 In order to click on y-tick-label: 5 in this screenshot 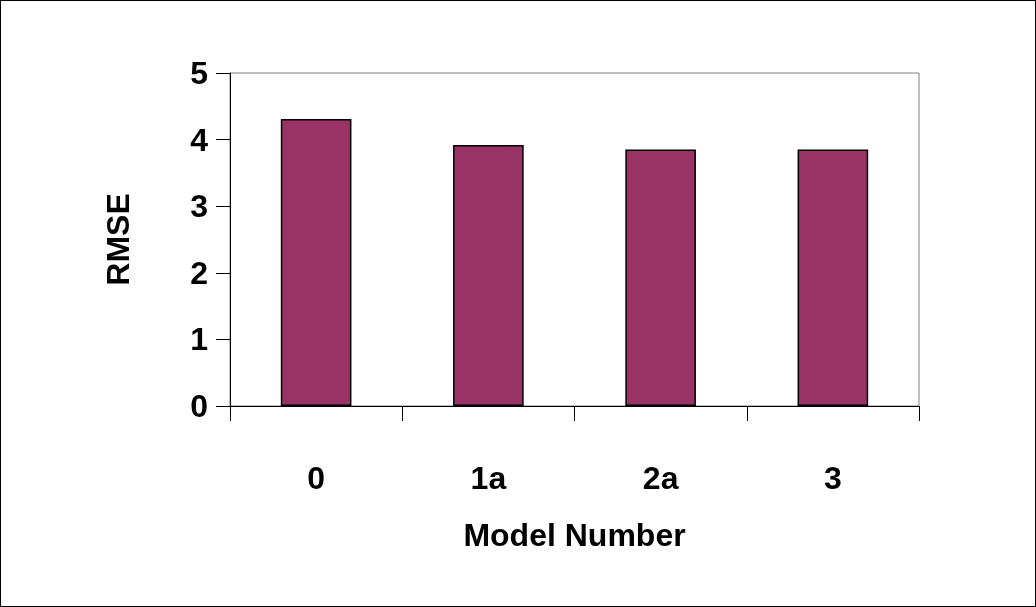, I will do `click(199, 73)`.